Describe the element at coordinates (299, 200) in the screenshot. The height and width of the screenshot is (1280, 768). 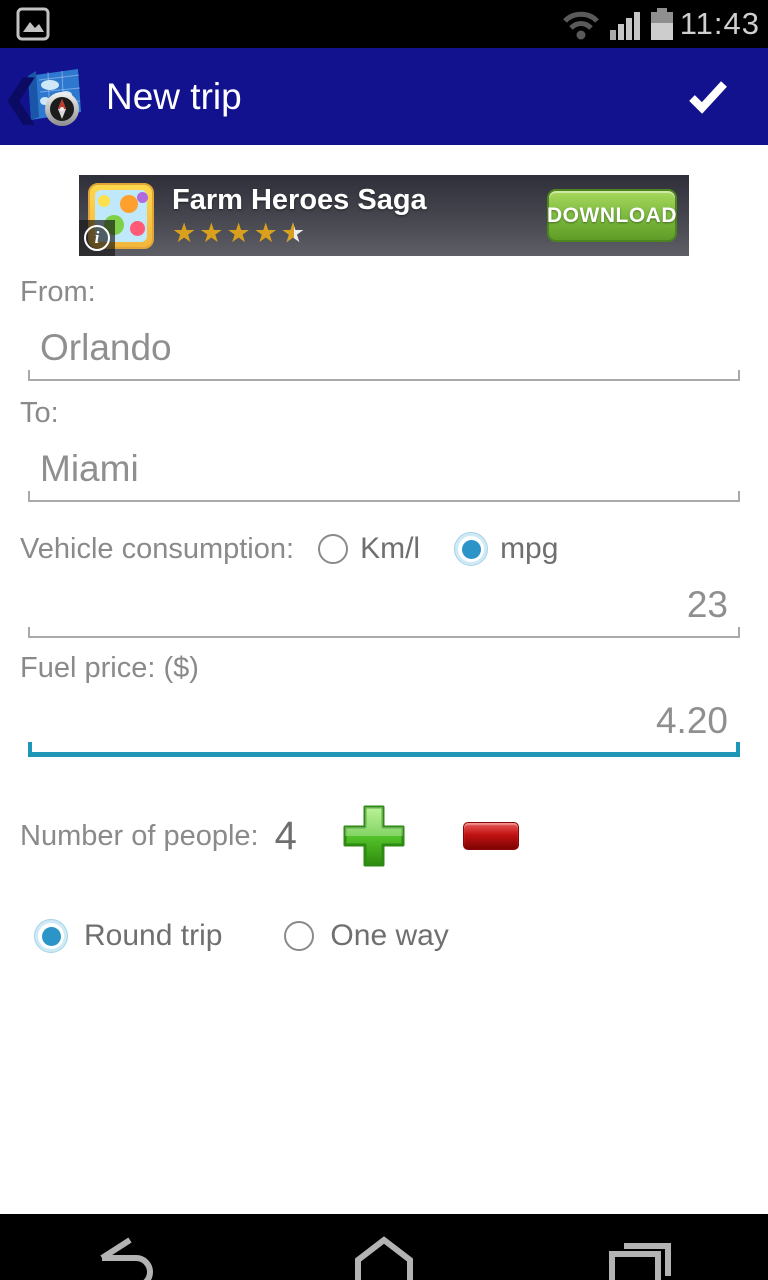
I see `ad-app-title: Farm Heroes Saga` at that location.